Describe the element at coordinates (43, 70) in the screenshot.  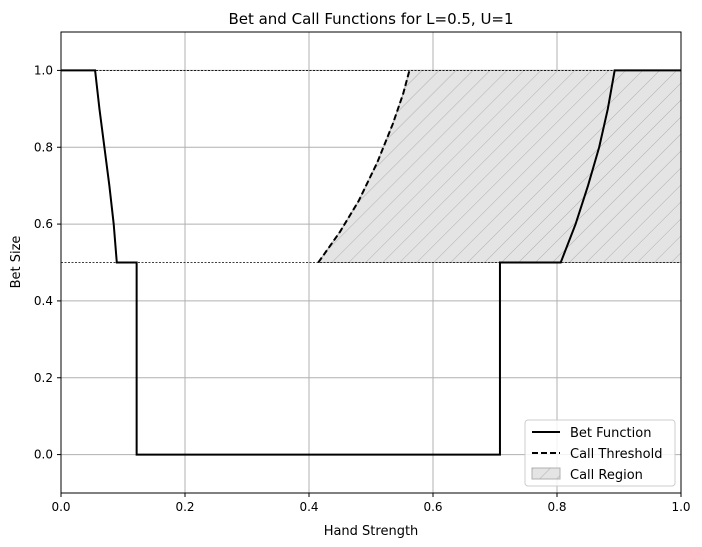
I see `y-tick-label: 1.0` at that location.